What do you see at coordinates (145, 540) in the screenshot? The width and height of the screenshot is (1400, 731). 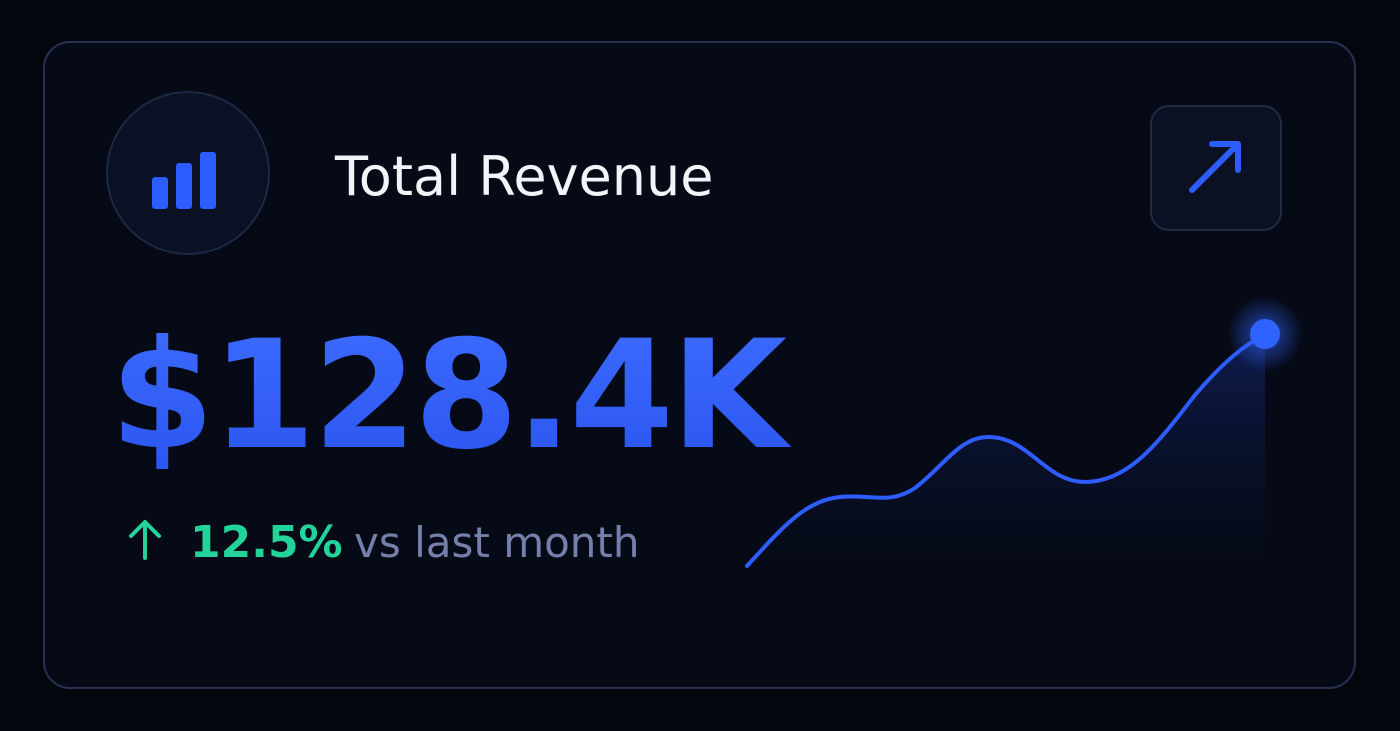 I see `up-arrow` at bounding box center [145, 540].